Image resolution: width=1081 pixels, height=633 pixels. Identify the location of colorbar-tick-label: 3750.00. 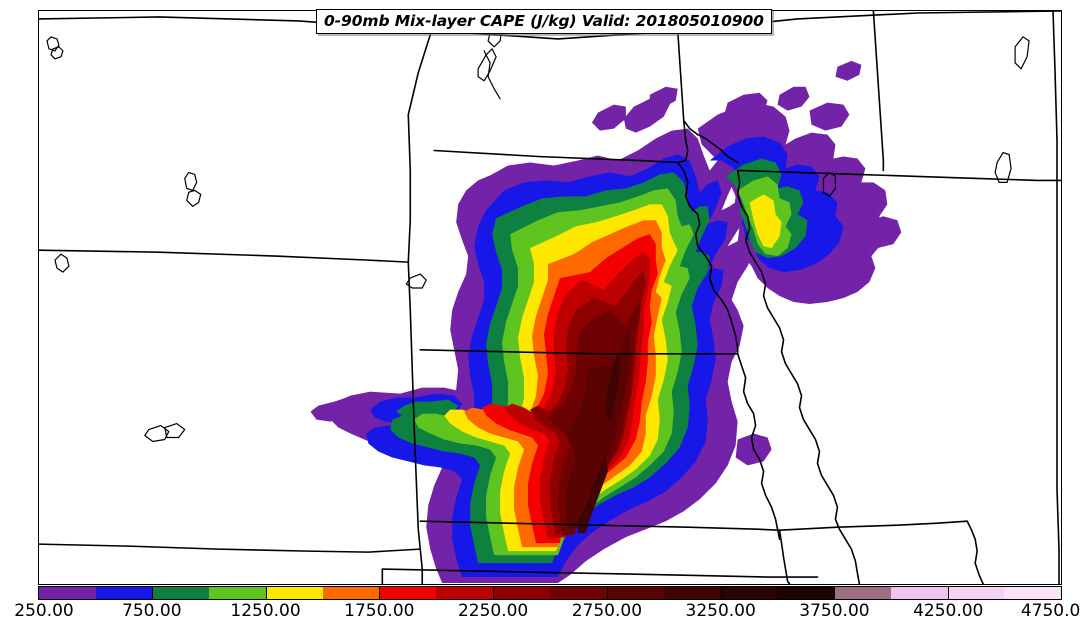
(834, 611).